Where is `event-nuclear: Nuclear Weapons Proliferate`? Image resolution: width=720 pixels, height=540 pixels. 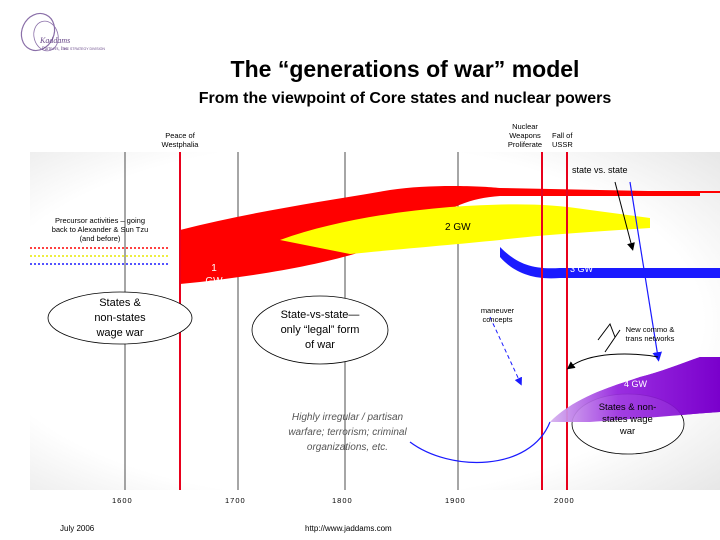
event-nuclear: Nuclear Weapons Proliferate is located at coordinates (525, 135).